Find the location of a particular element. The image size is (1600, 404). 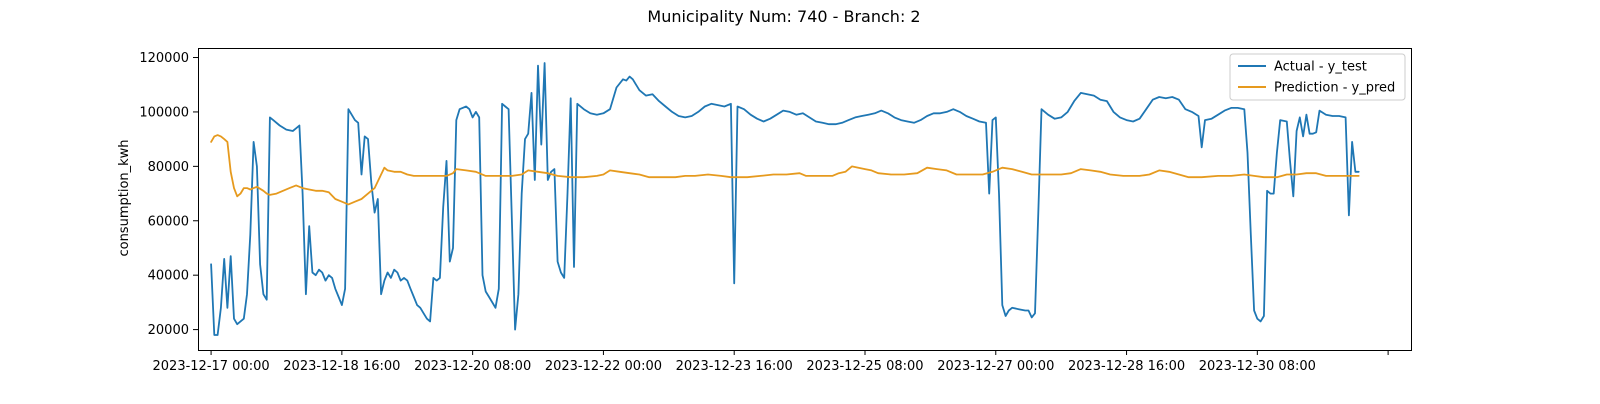

y-tick-label: 20000 is located at coordinates (168, 330).